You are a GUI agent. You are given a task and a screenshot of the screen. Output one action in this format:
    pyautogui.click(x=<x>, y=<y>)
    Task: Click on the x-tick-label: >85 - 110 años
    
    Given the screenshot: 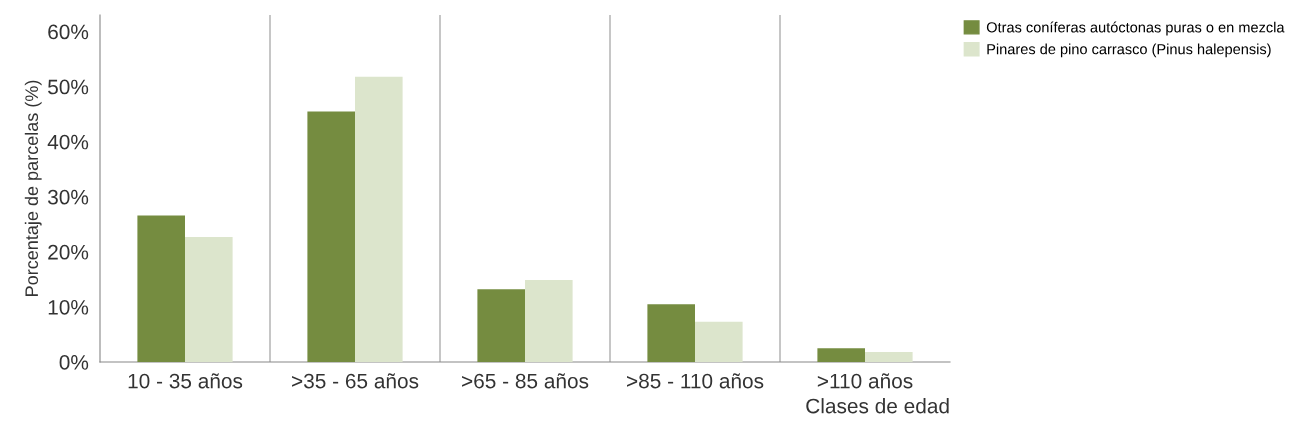 What is the action you would take?
    pyautogui.click(x=695, y=381)
    